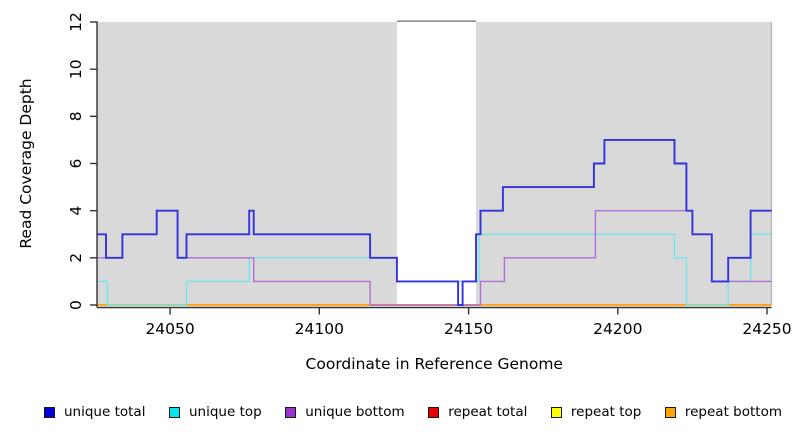  Describe the element at coordinates (26, 163) in the screenshot. I see `y-axis-title: Read Coverage Depth` at that location.